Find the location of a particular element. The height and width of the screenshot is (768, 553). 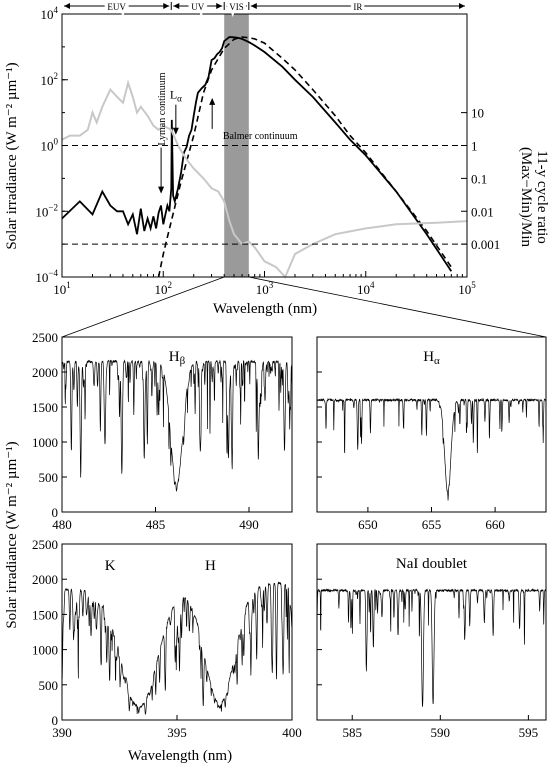

main-x-tick-label-4: 10⁵ is located at coordinates (467, 288).